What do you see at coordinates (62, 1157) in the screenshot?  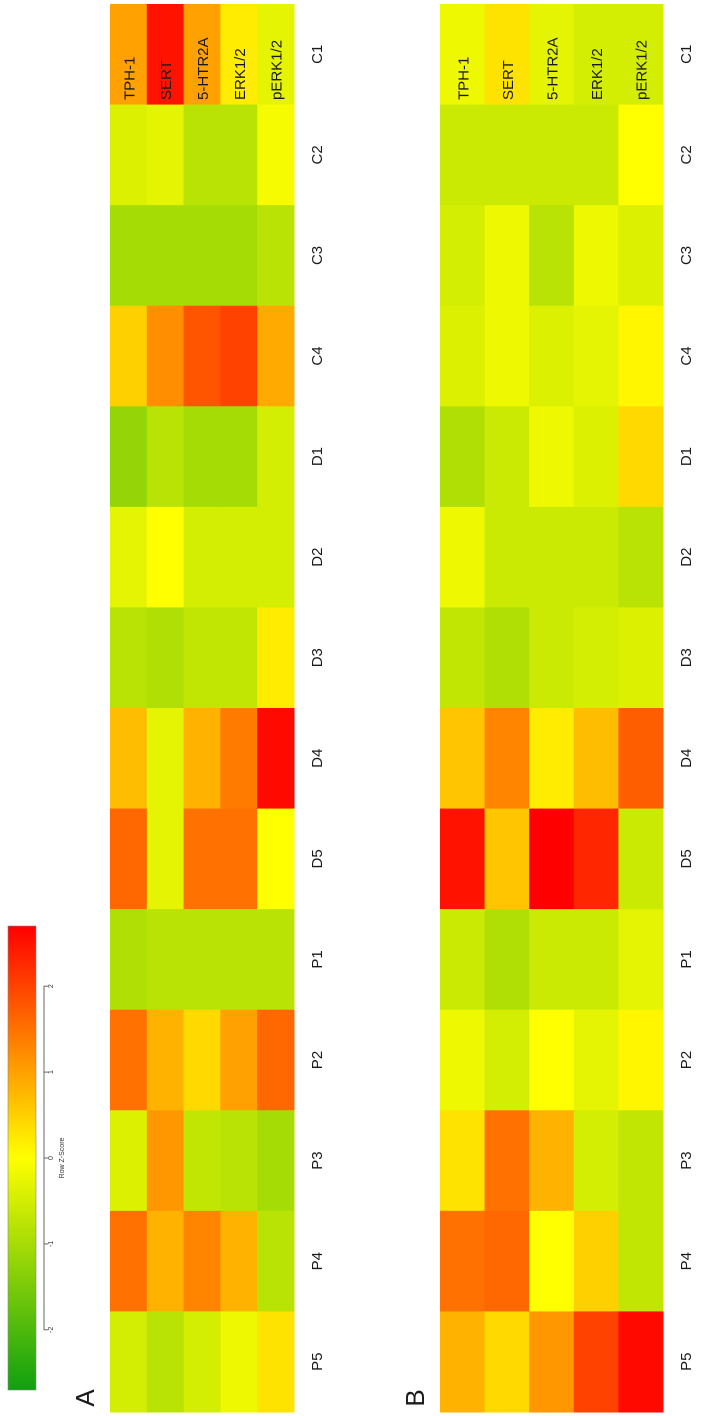 I see `color-key-label: Row Z-Score` at bounding box center [62, 1157].